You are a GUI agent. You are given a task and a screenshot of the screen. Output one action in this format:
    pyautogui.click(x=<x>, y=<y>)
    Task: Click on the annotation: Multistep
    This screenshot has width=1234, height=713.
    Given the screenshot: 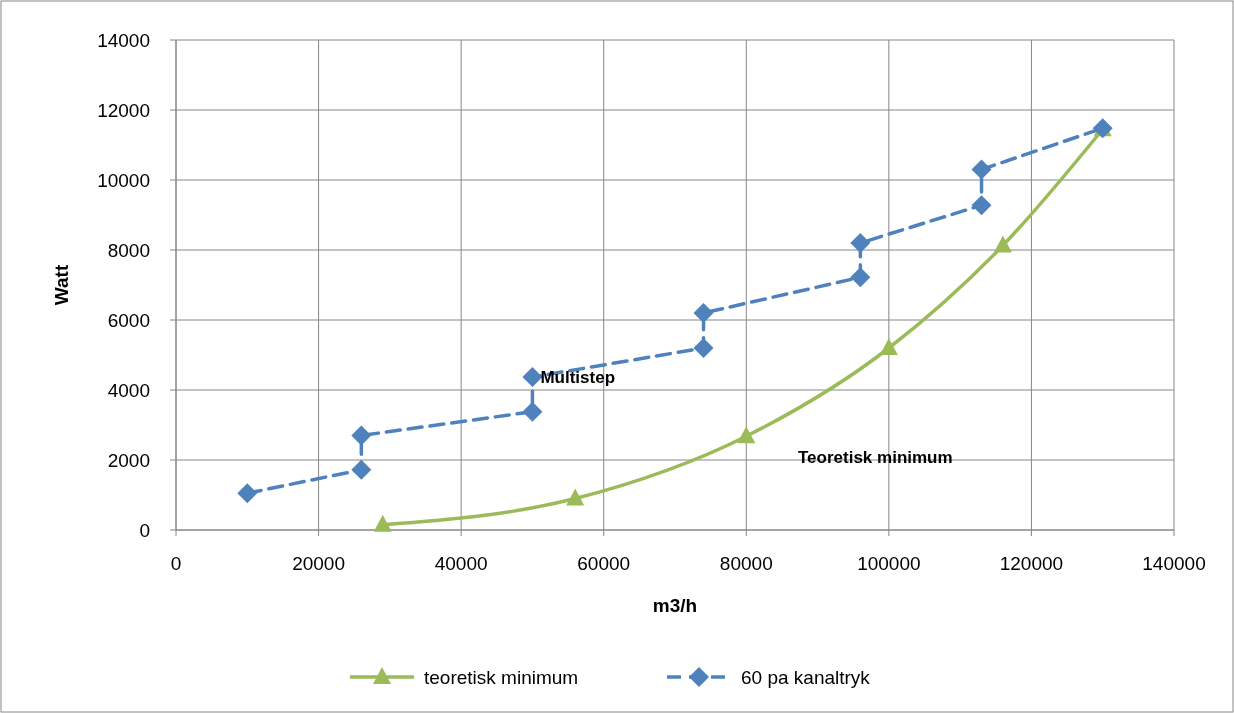 What is the action you would take?
    pyautogui.click(x=578, y=378)
    